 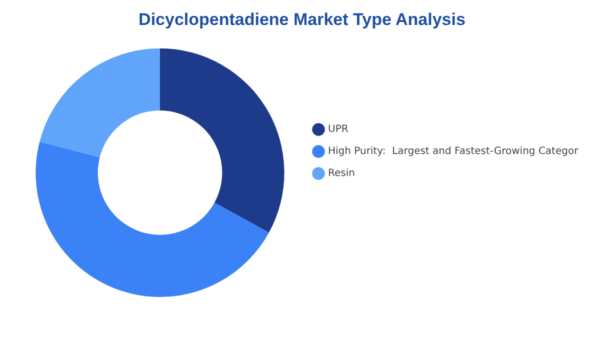 What do you see at coordinates (338, 130) in the screenshot?
I see `legend-label: UPR` at bounding box center [338, 130].